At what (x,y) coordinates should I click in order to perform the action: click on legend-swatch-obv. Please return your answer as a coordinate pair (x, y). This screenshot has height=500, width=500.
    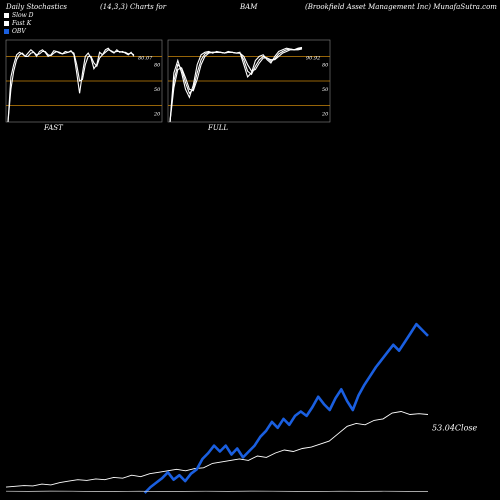
    Looking at the image, I should click on (6, 31).